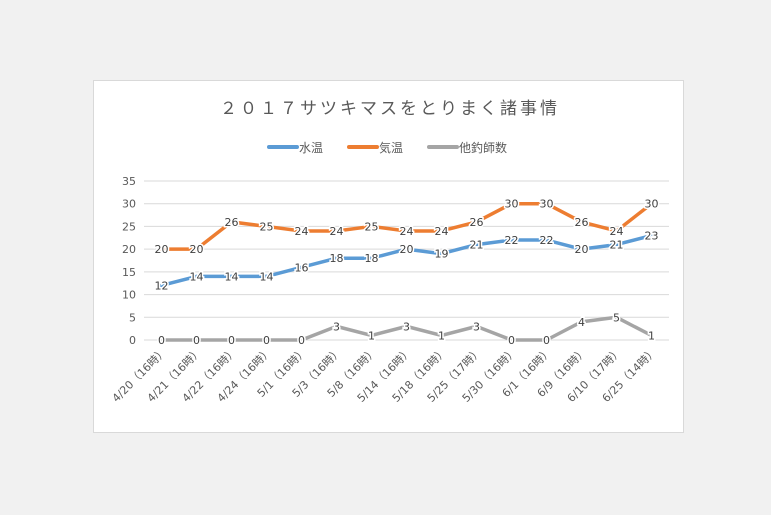 The width and height of the screenshot is (771, 515). What do you see at coordinates (311, 148) in the screenshot?
I see `legend-label: 水温` at bounding box center [311, 148].